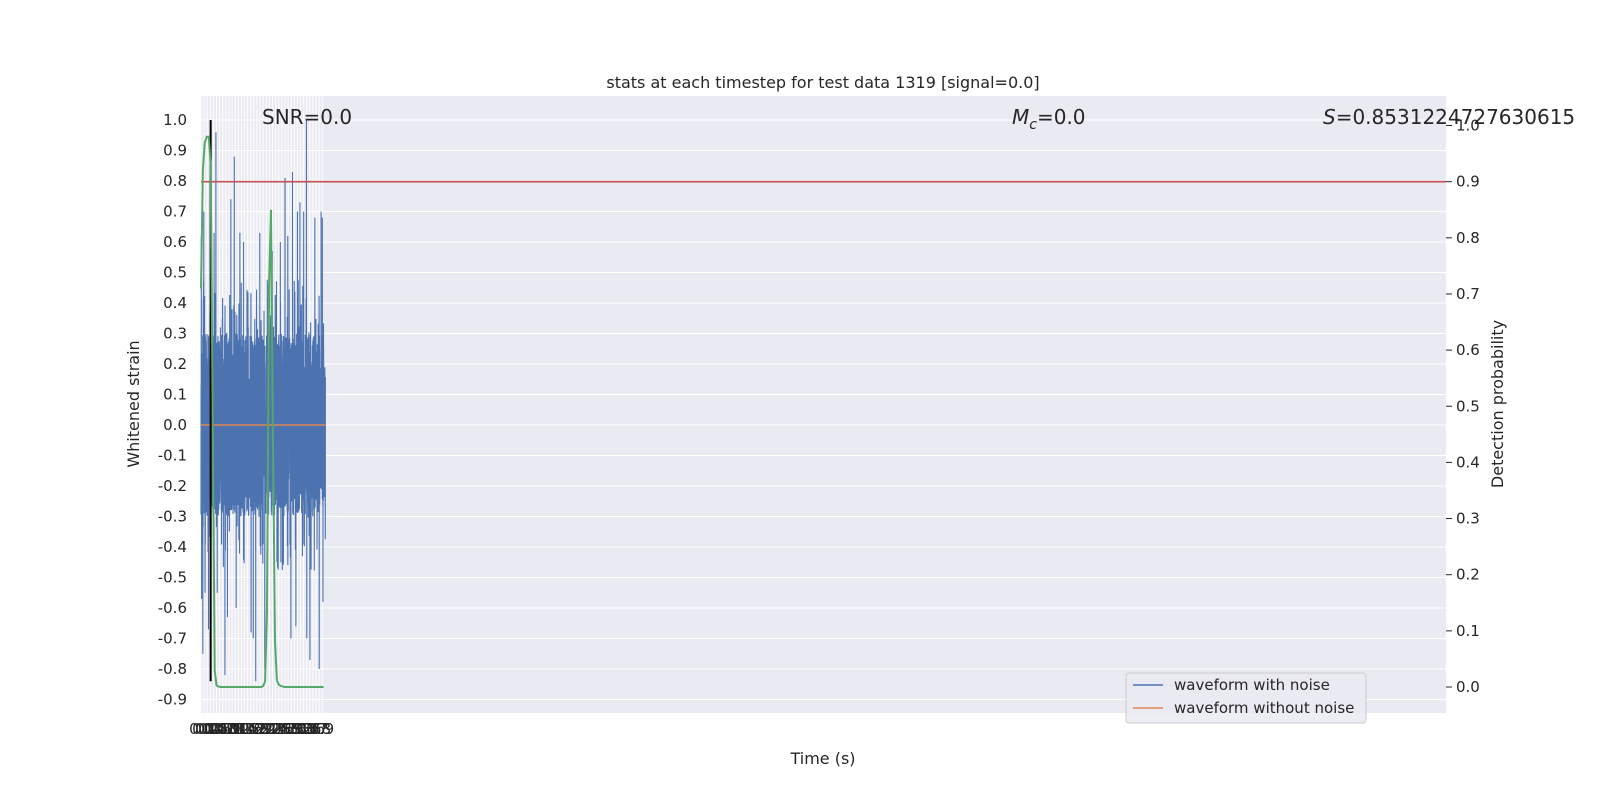  Describe the element at coordinates (175, 120) in the screenshot. I see `y-tick-label: 1.0` at that location.